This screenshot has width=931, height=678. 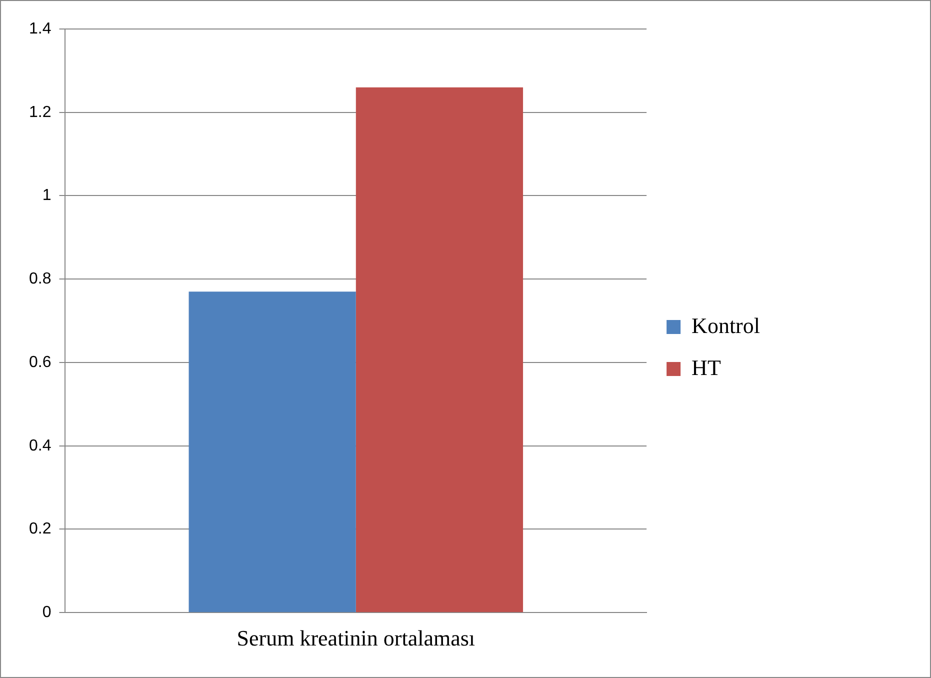 I want to click on y-tick-label: 0.8, so click(x=40, y=279).